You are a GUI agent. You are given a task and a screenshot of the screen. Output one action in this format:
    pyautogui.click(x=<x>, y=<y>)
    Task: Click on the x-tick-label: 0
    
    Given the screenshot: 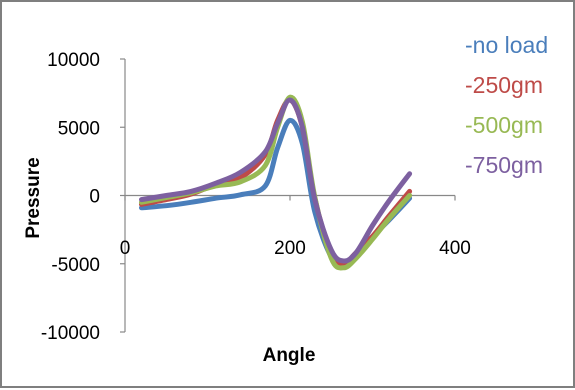 What is the action you would take?
    pyautogui.click(x=125, y=248)
    